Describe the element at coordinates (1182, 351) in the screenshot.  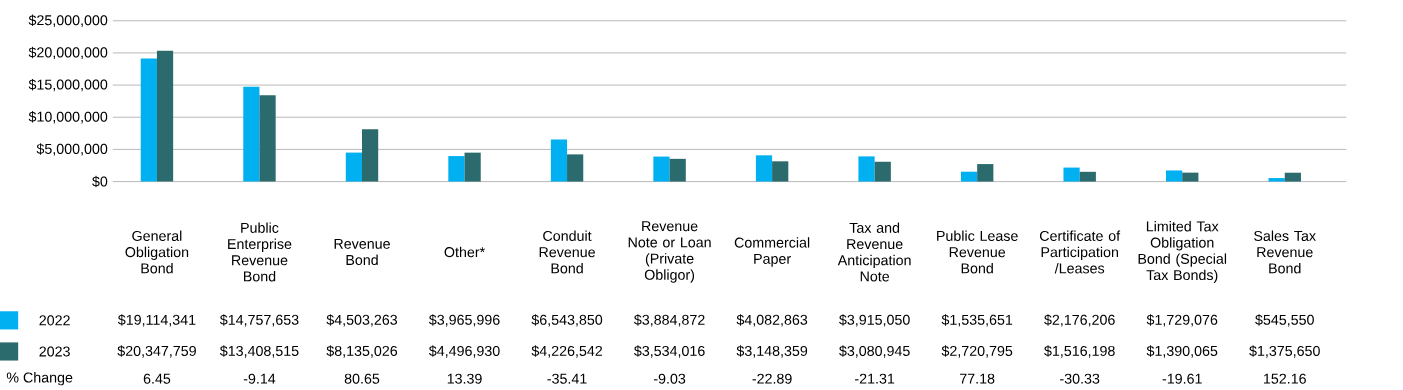
I see `data-label: $1,390,065` at that location.